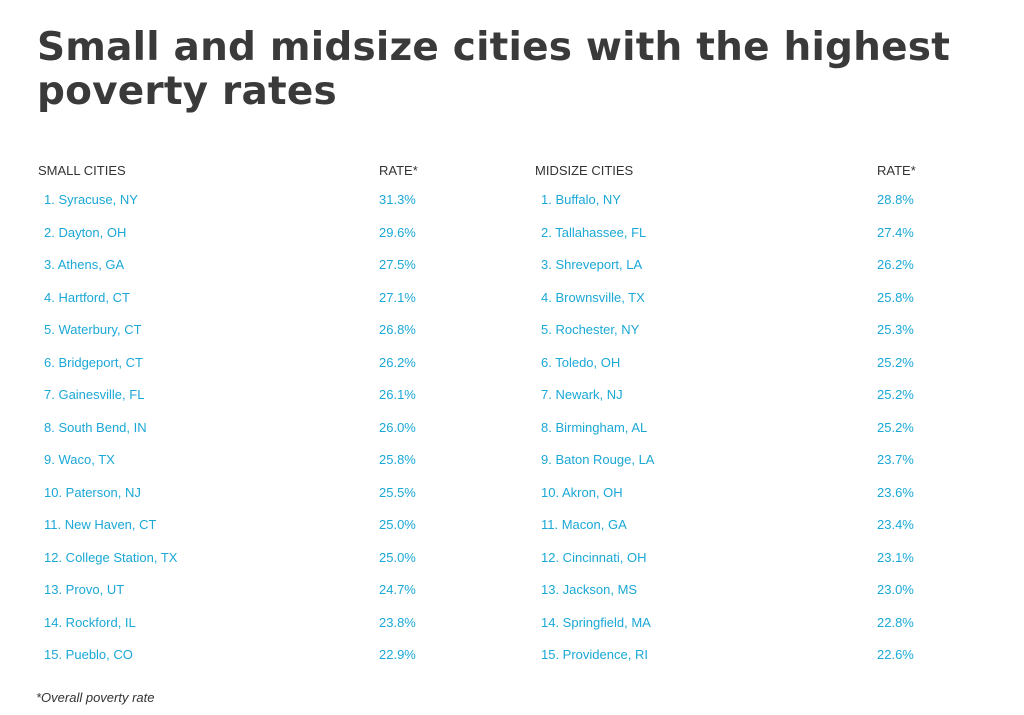 The height and width of the screenshot is (715, 1024). I want to click on table-row: 12. College Station, TX 25.0%, so click(248, 566).